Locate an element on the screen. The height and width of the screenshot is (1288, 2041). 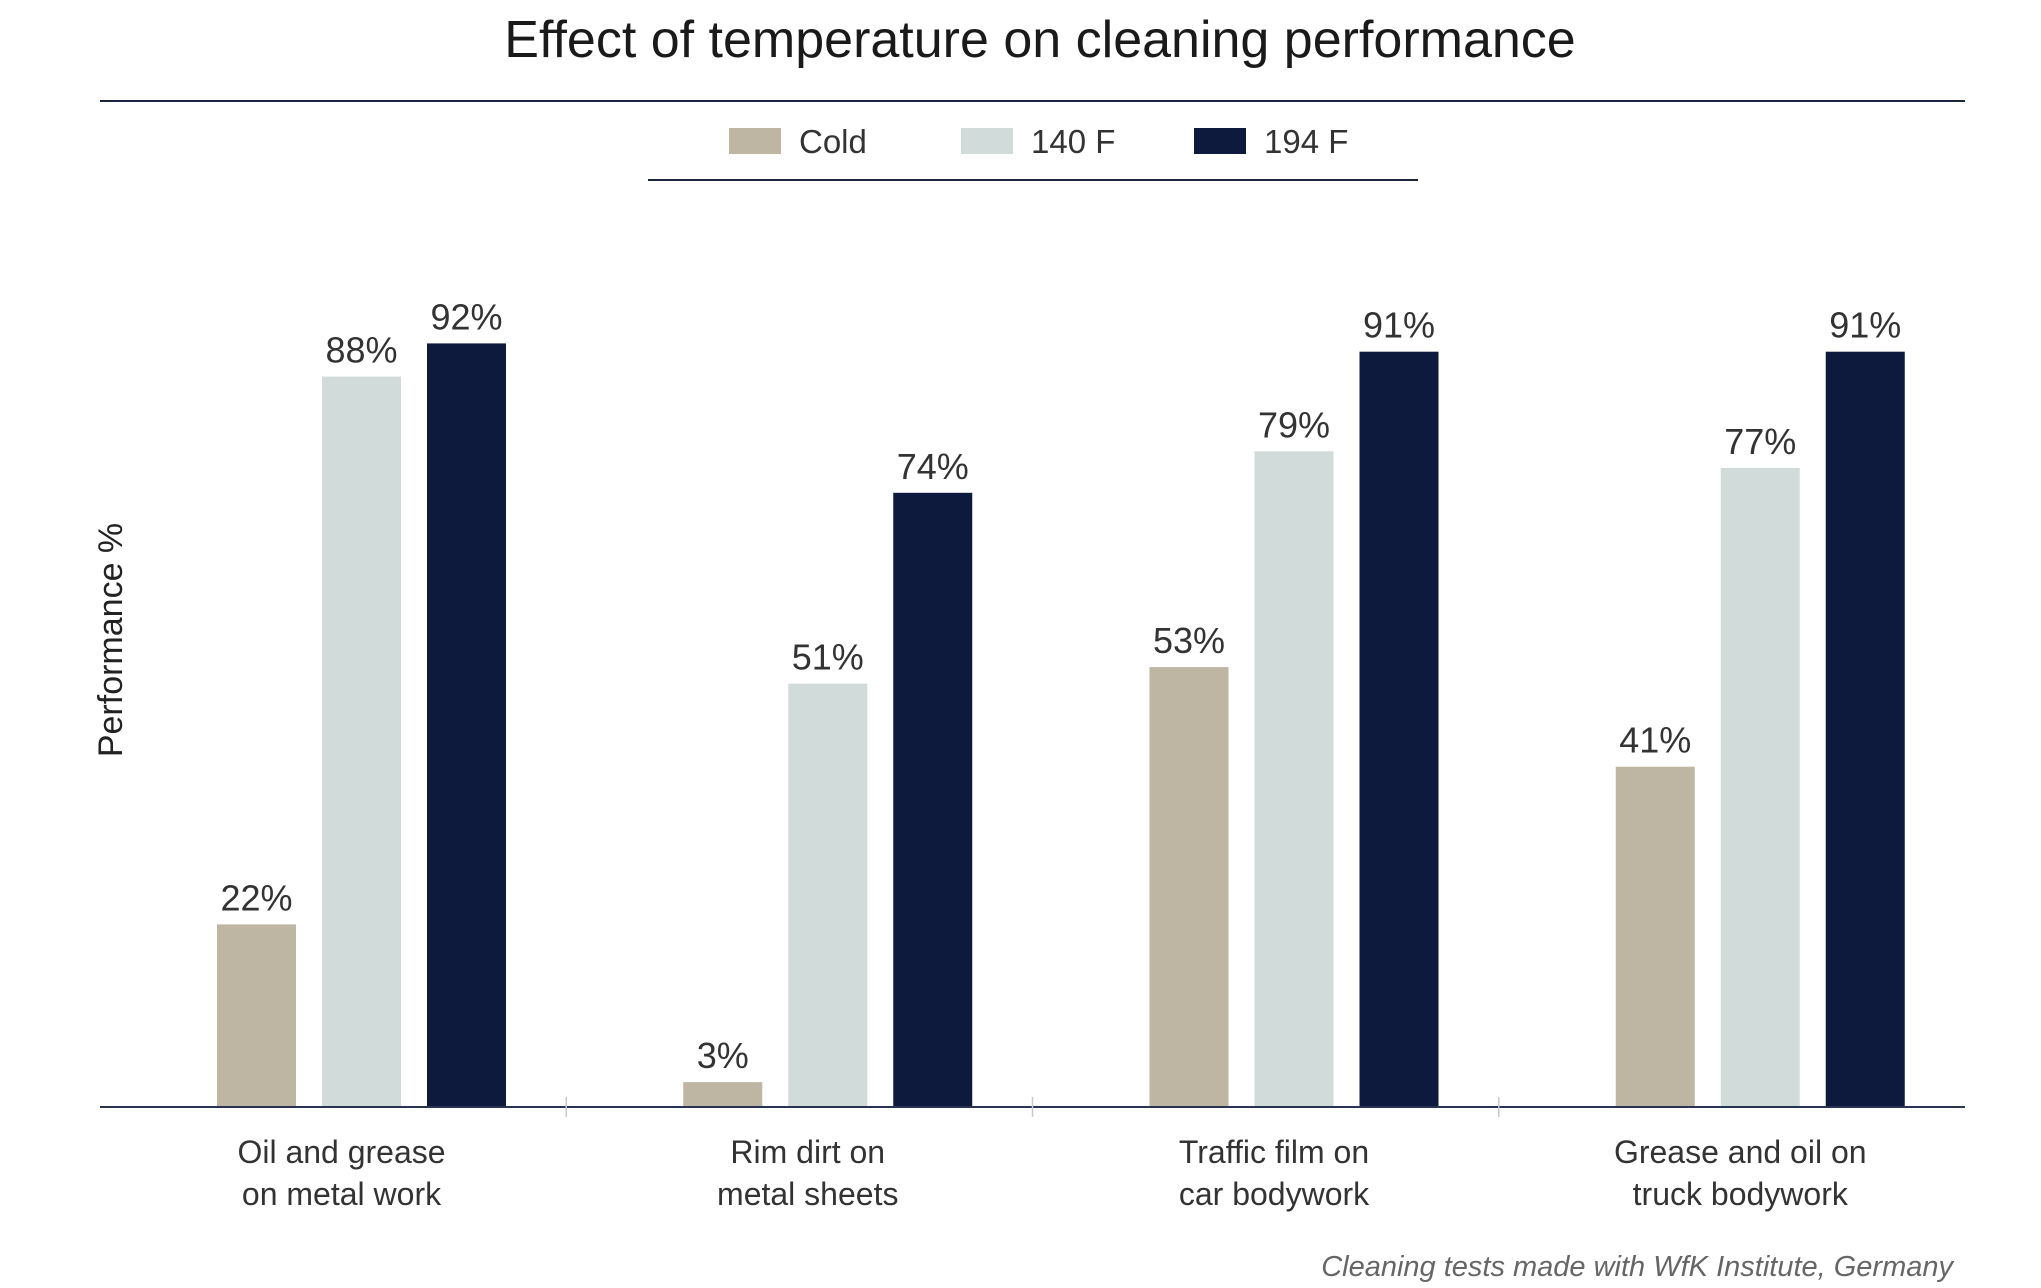
category-label-1: Rim dirt on metal sheets is located at coordinates (807, 1173).